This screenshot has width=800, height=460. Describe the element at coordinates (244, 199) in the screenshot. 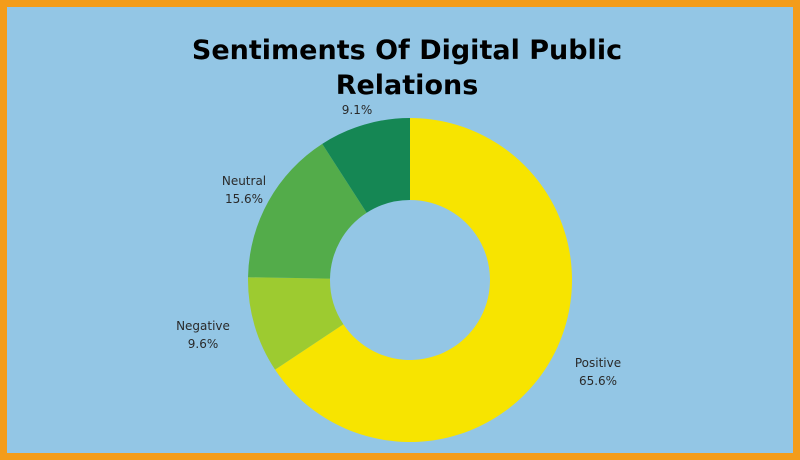

I see `slice-value-neutral: 15.6%` at that location.